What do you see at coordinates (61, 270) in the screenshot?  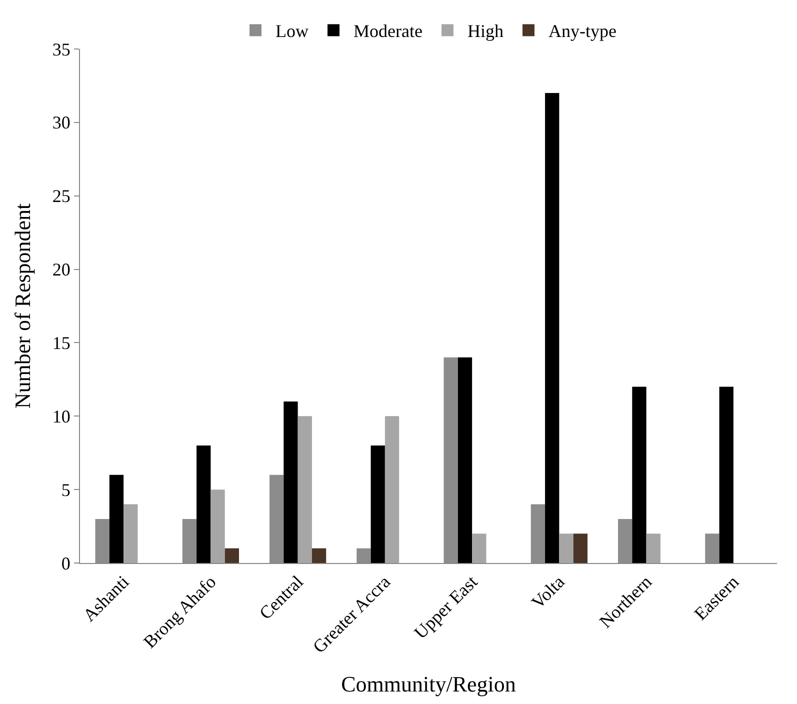 I see `y-tick-label: 20` at bounding box center [61, 270].